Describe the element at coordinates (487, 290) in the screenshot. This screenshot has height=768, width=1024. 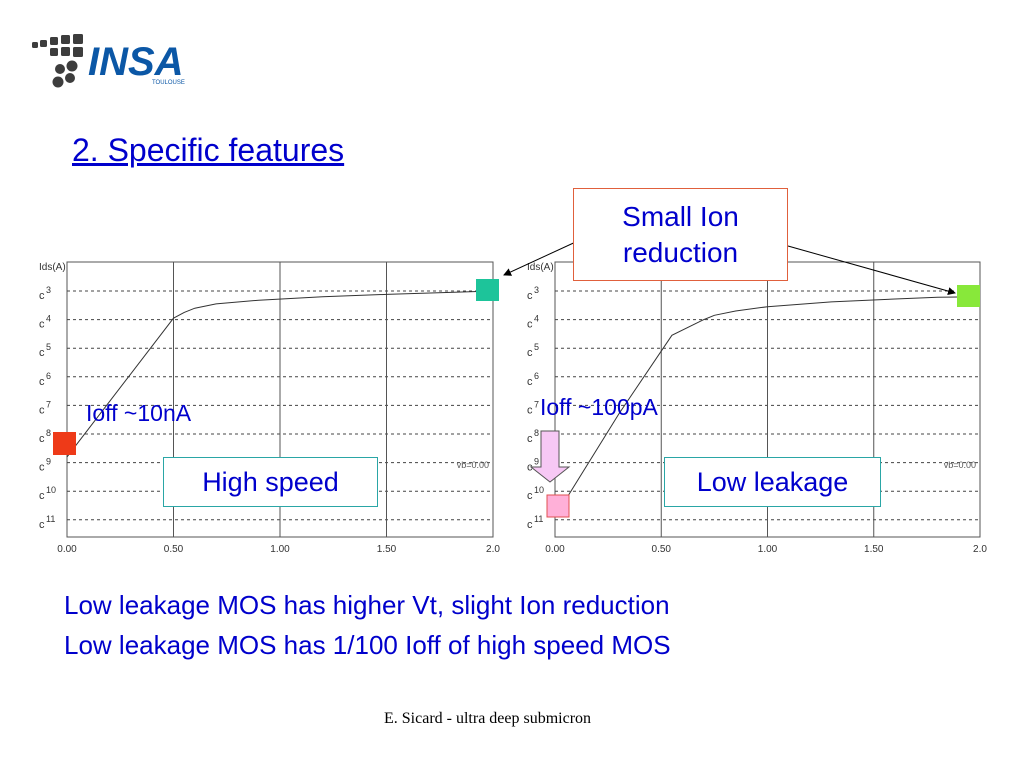
I see `ion-marker-high-speed` at that location.